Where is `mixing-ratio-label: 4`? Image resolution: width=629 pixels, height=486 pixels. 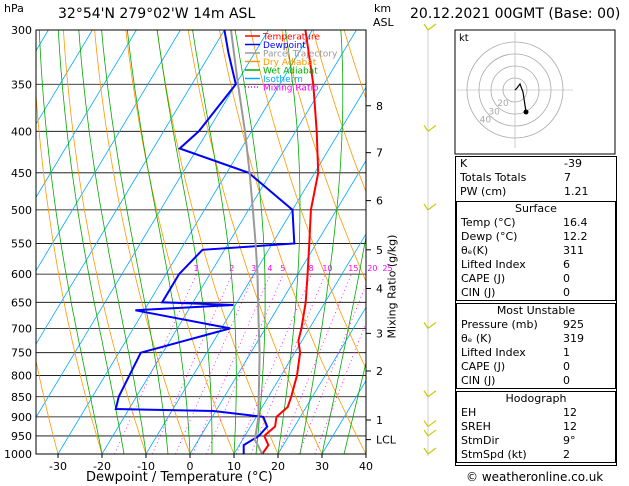
mixing-ratio-label: 4 is located at coordinates (269, 268).